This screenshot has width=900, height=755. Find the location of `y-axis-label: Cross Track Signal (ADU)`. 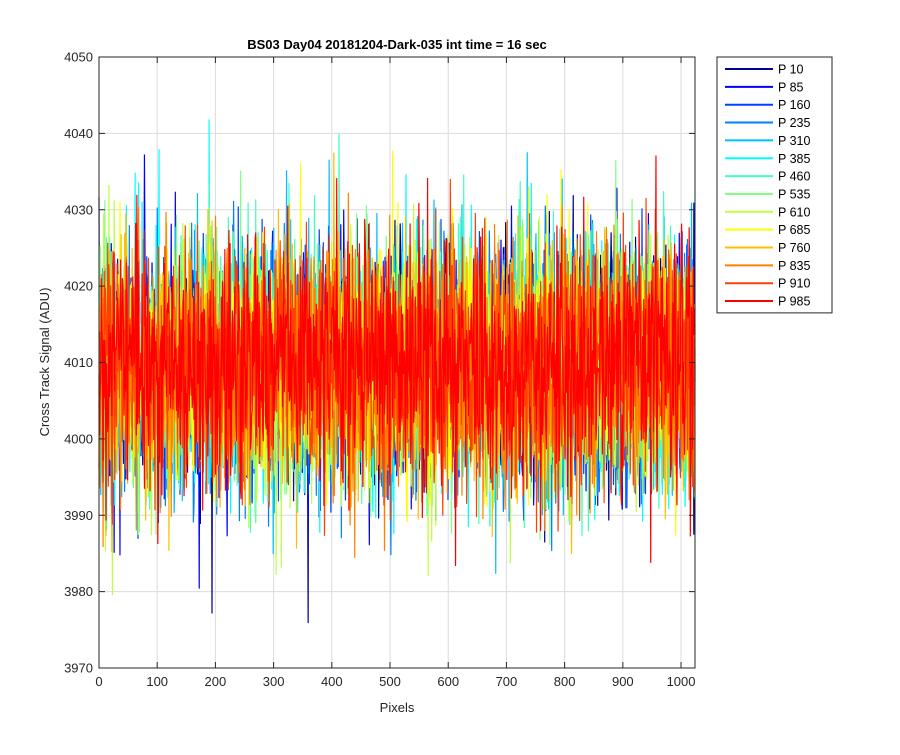

y-axis-label: Cross Track Signal (ADU) is located at coordinates (44, 362).